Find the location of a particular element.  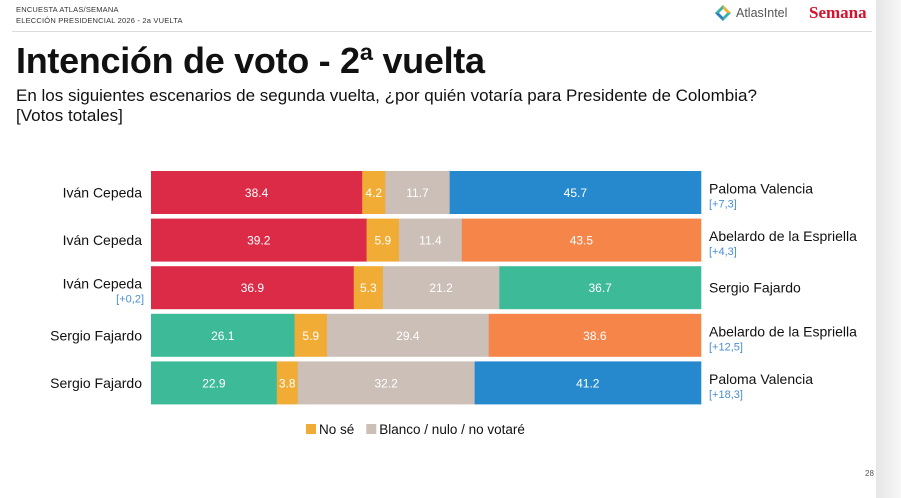

atlasintel-logo-text: AtlasIntel is located at coordinates (762, 13).